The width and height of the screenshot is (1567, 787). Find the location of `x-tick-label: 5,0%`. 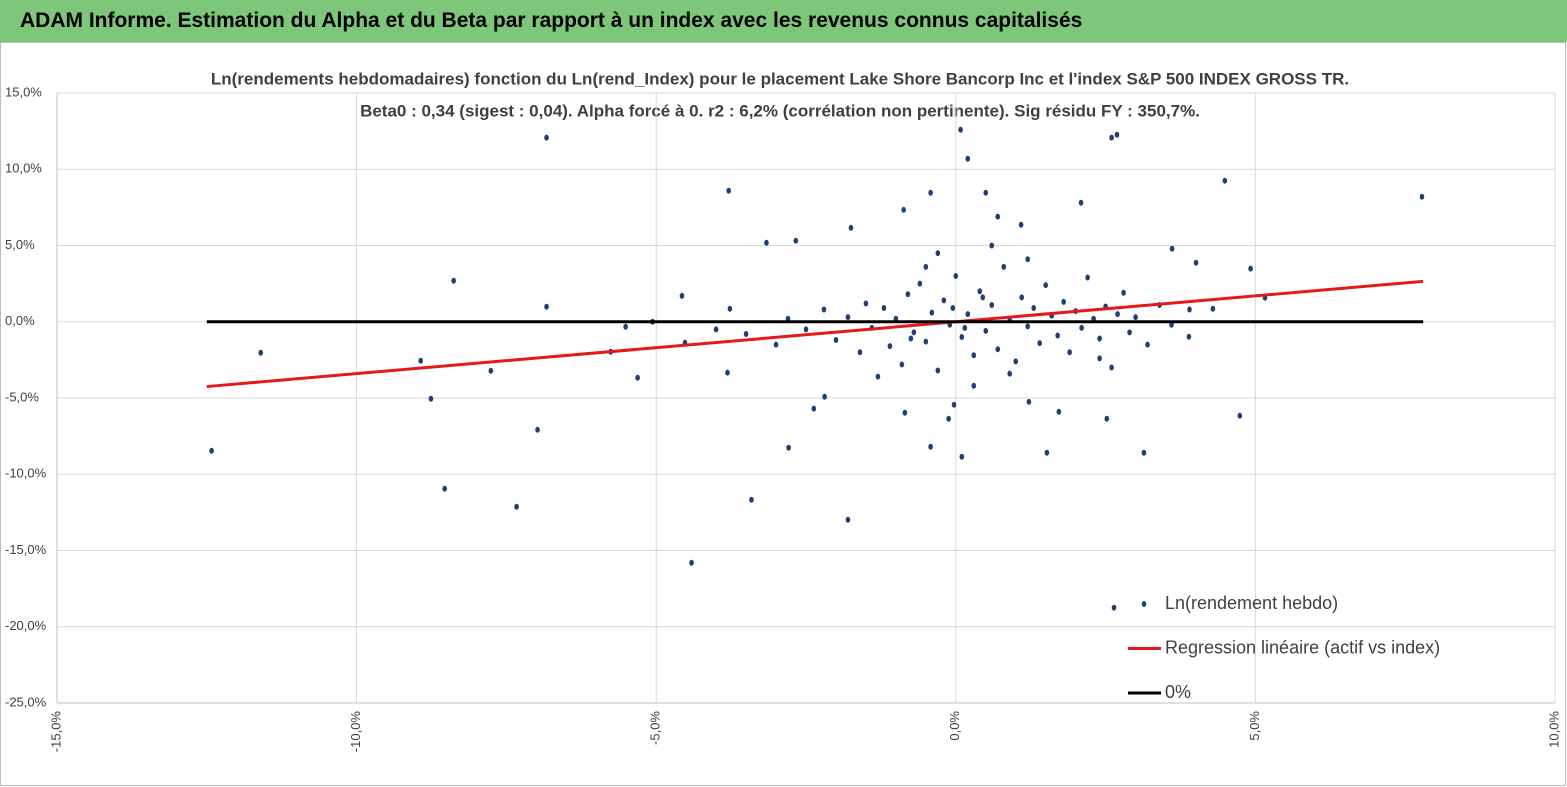

x-tick-label: 5,0% is located at coordinates (1254, 726).